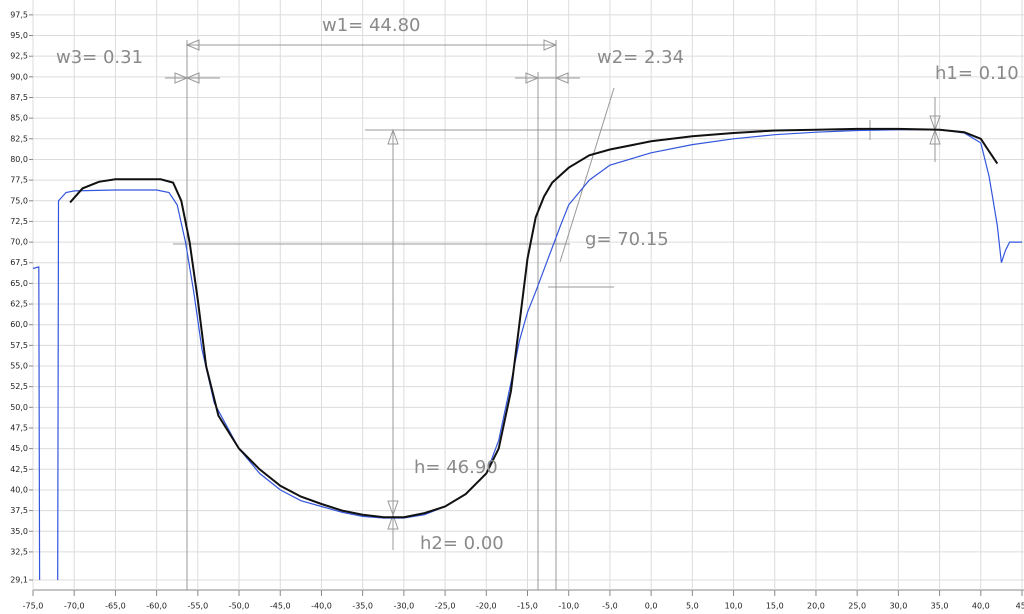 This screenshot has height=614, width=1024. I want to click on x-tick-label: -35,0, so click(362, 606).